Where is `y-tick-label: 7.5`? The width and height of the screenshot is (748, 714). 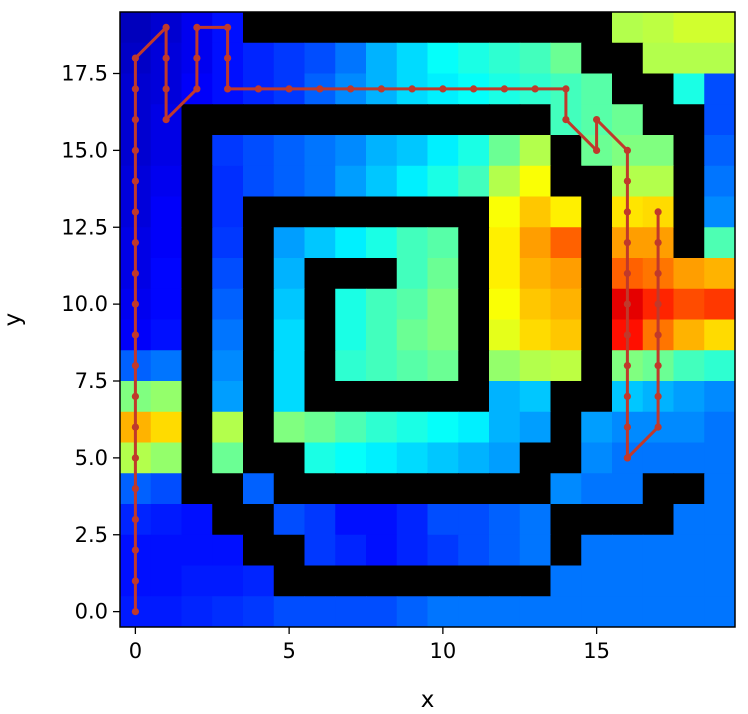 y-tick-label: 7.5 is located at coordinates (91, 381).